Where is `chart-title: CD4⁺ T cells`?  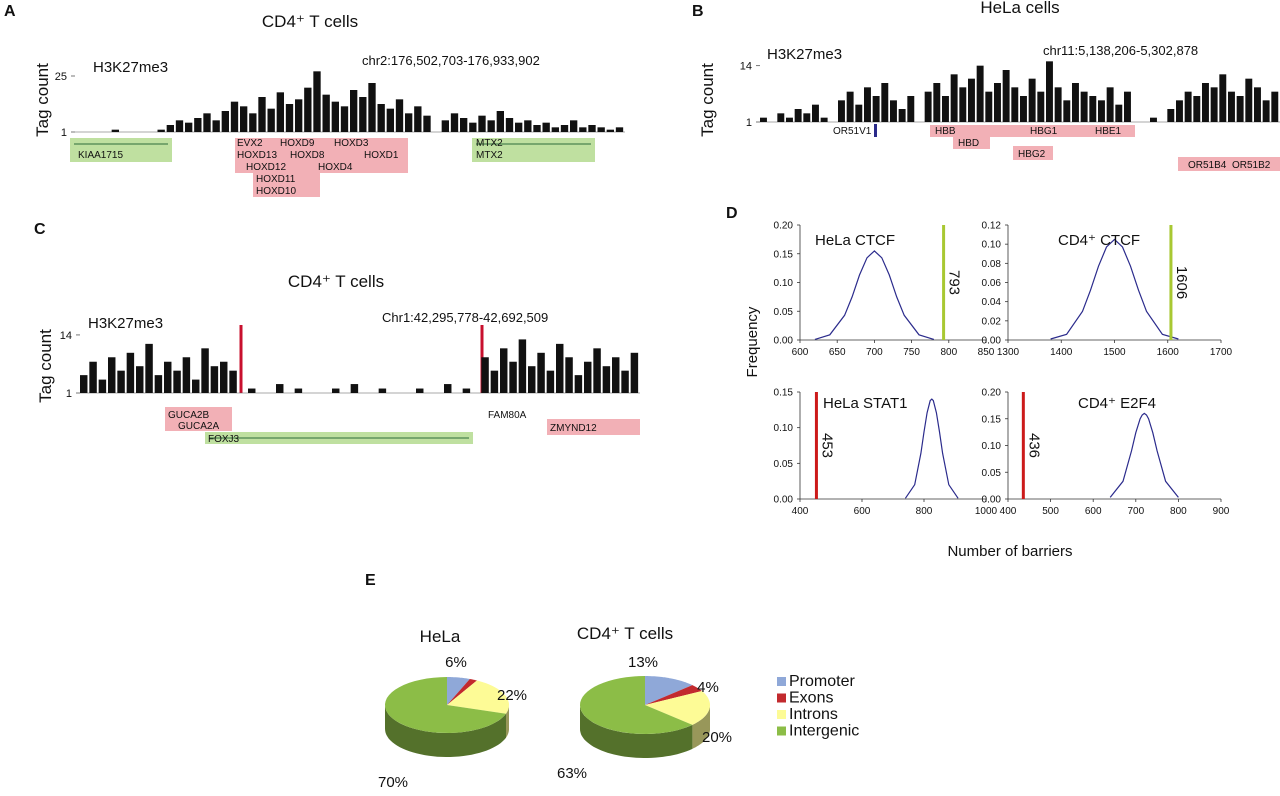
chart-title: CD4⁺ T cells is located at coordinates (310, 21).